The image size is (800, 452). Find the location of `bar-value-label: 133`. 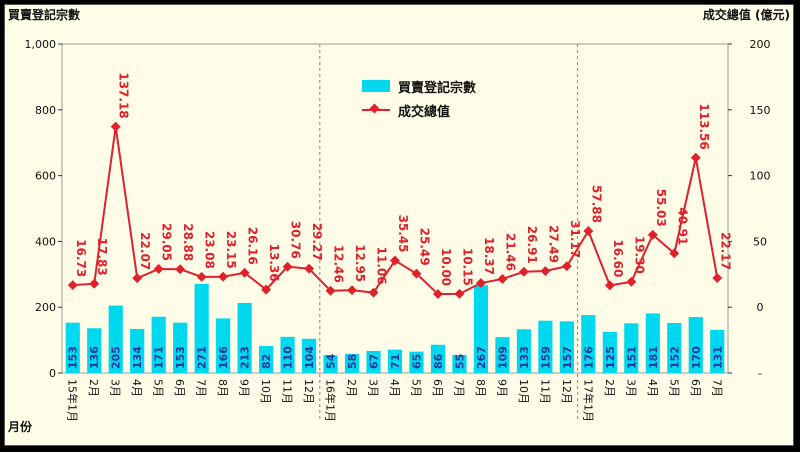

bar-value-label: 133 is located at coordinates (524, 357).